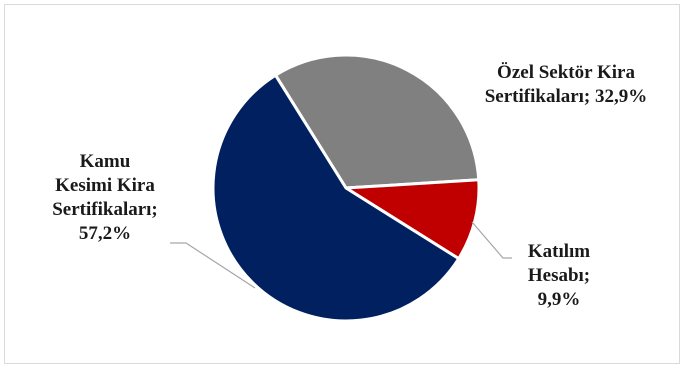  I want to click on data-label-line: Sertifikaları;, so click(105, 209).